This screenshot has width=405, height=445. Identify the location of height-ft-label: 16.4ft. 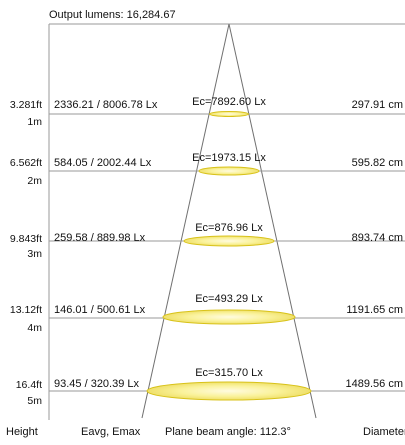
(29, 385).